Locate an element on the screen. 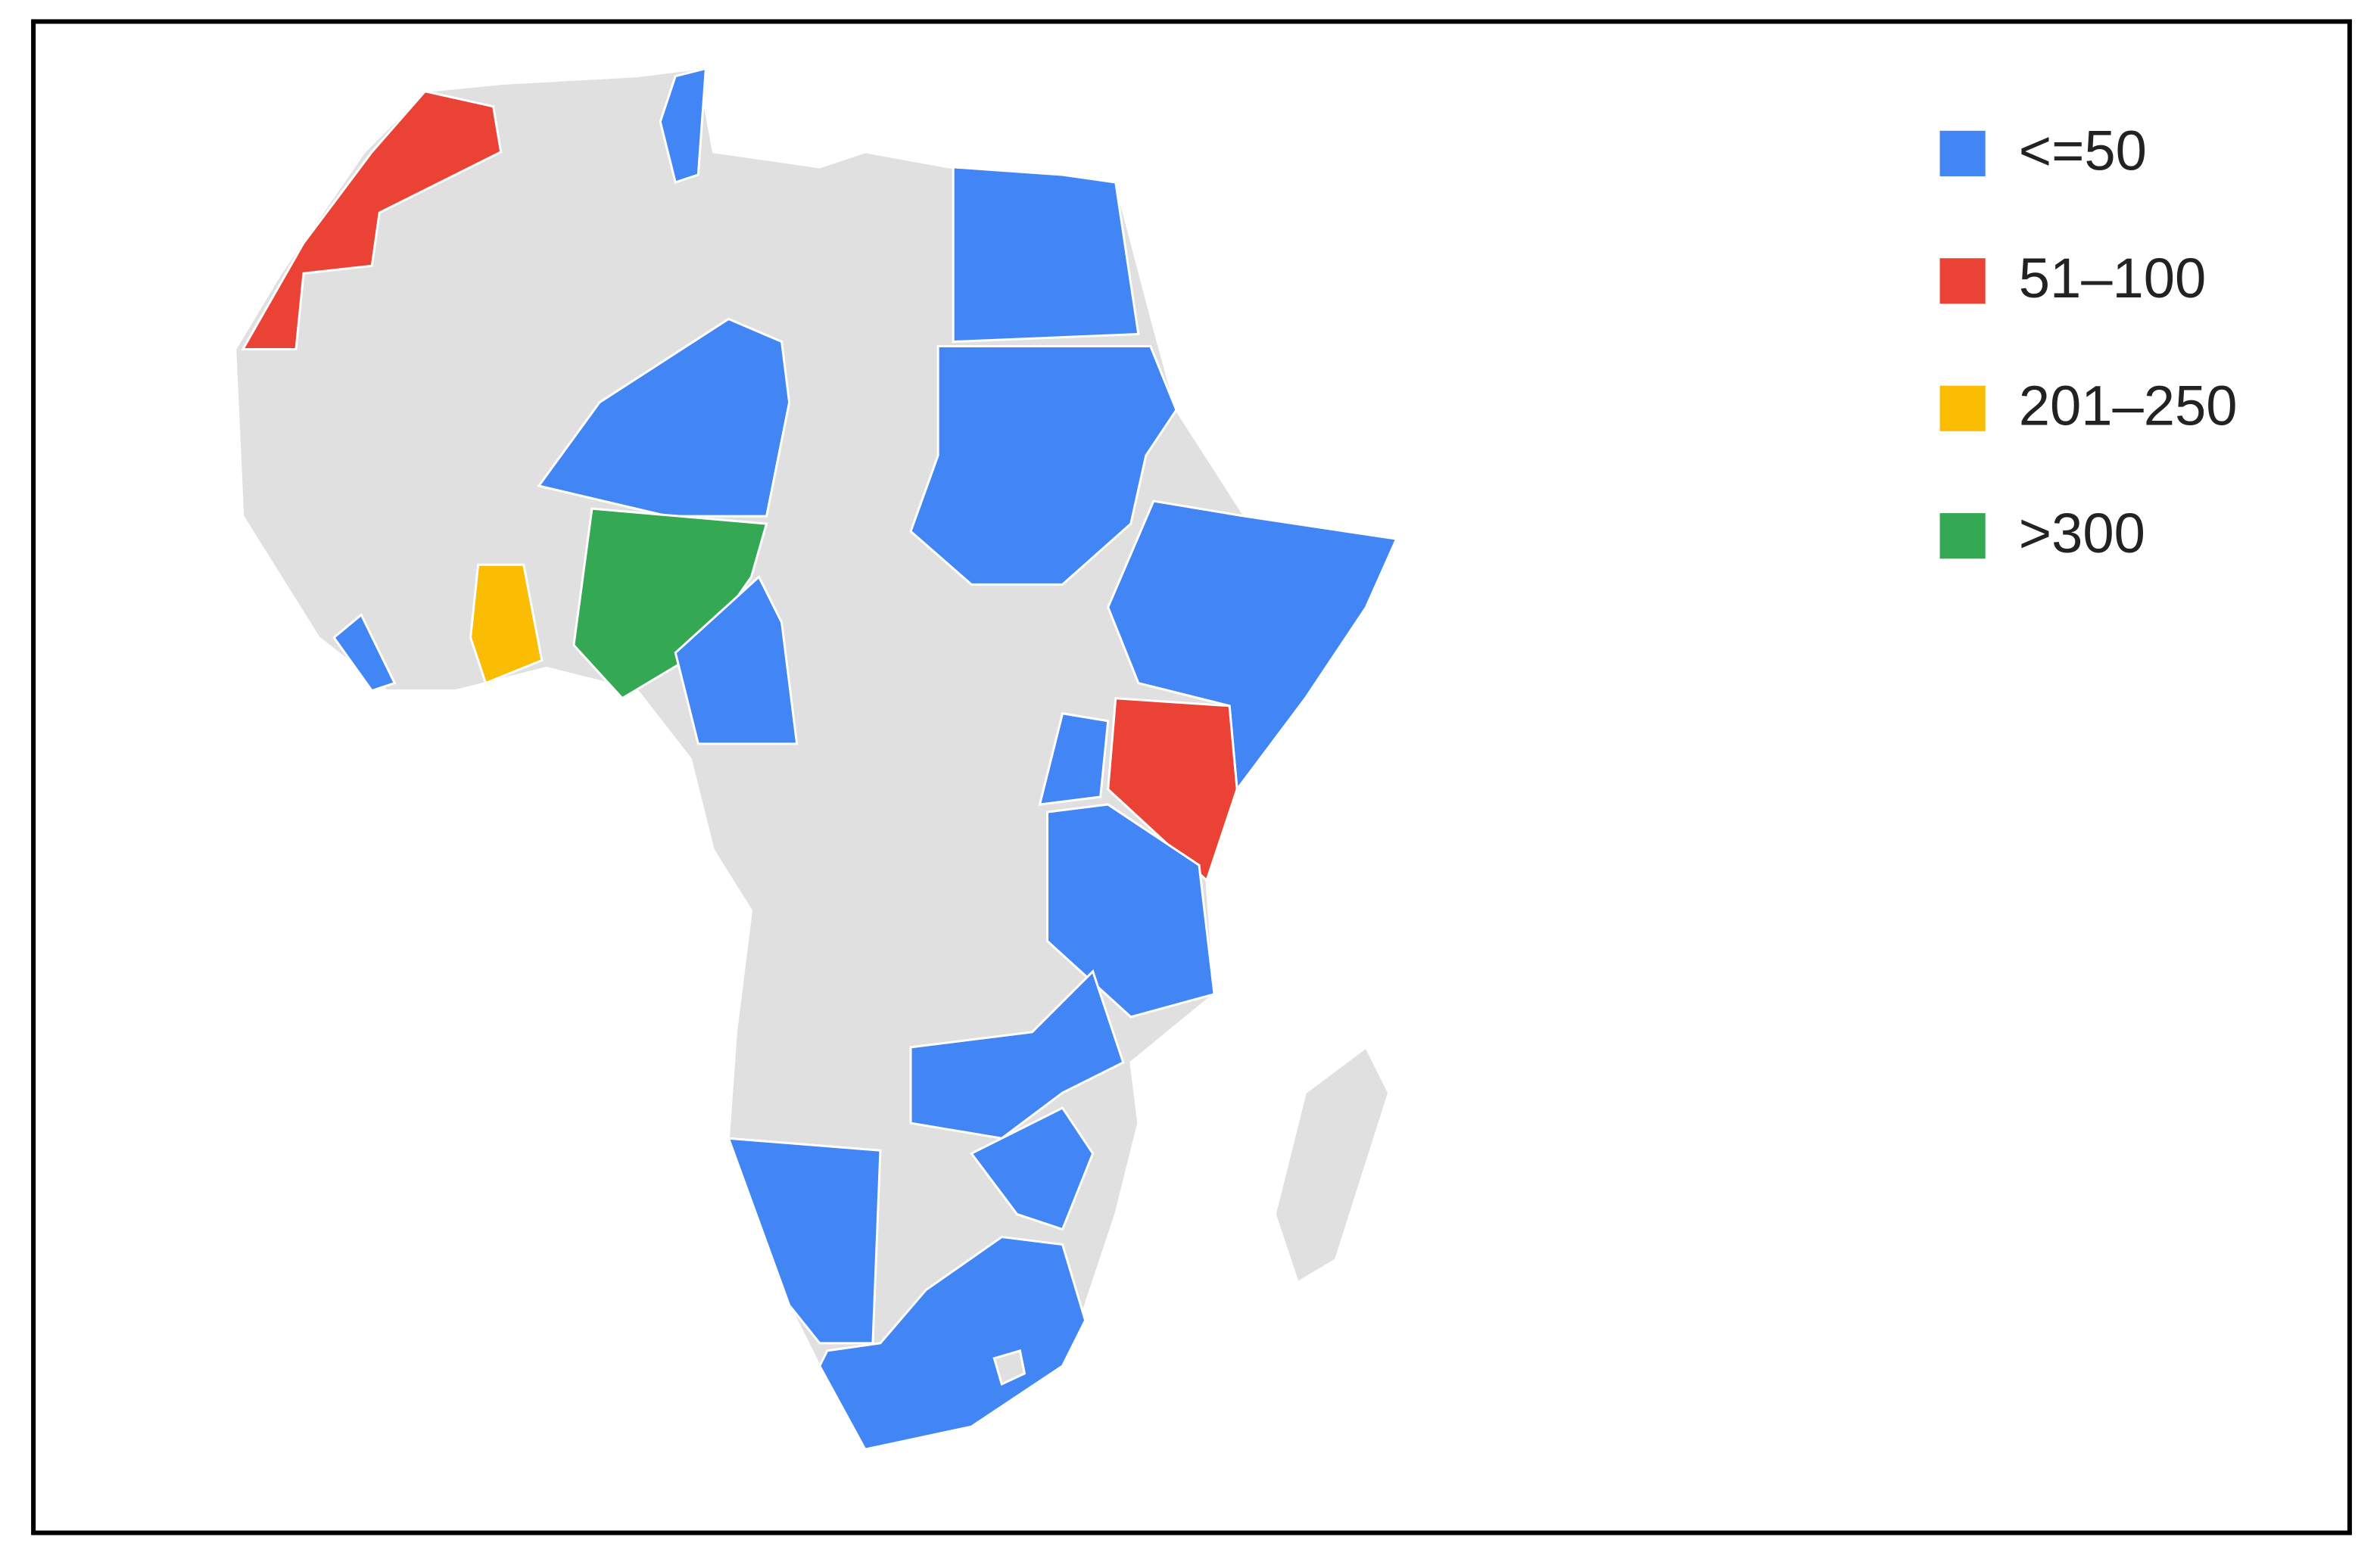  liberia is located at coordinates (364, 653).